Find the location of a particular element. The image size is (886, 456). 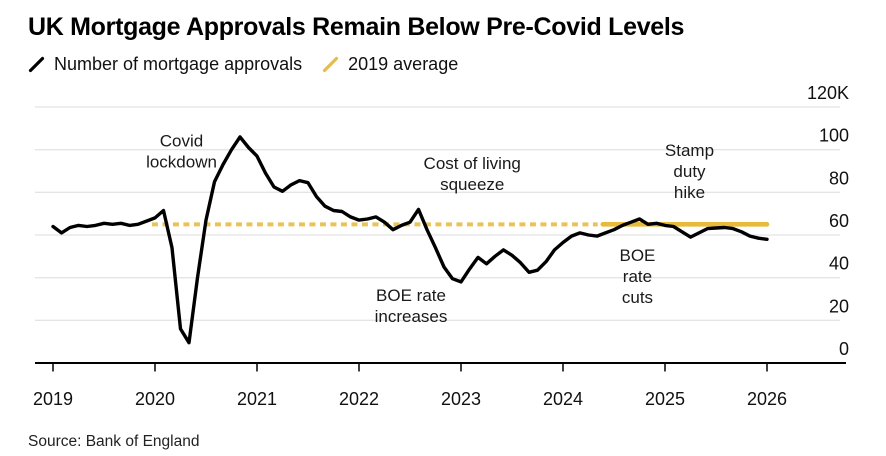

black-line-swatch-icon is located at coordinates (36, 64).